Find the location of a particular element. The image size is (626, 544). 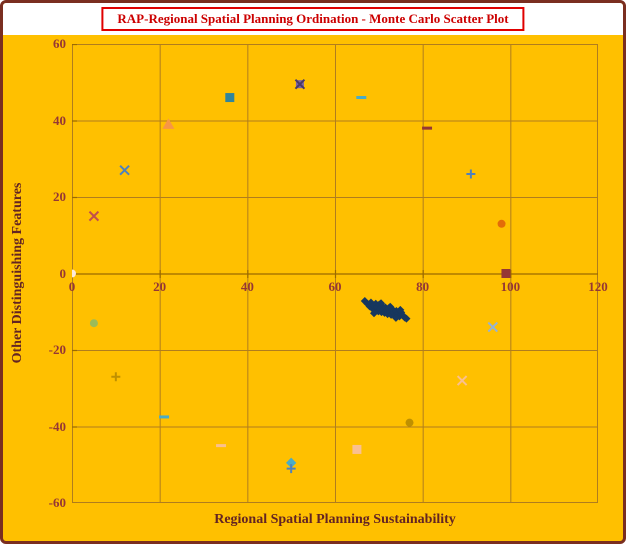

y-tick-label: -60 is located at coordinates (57, 502).